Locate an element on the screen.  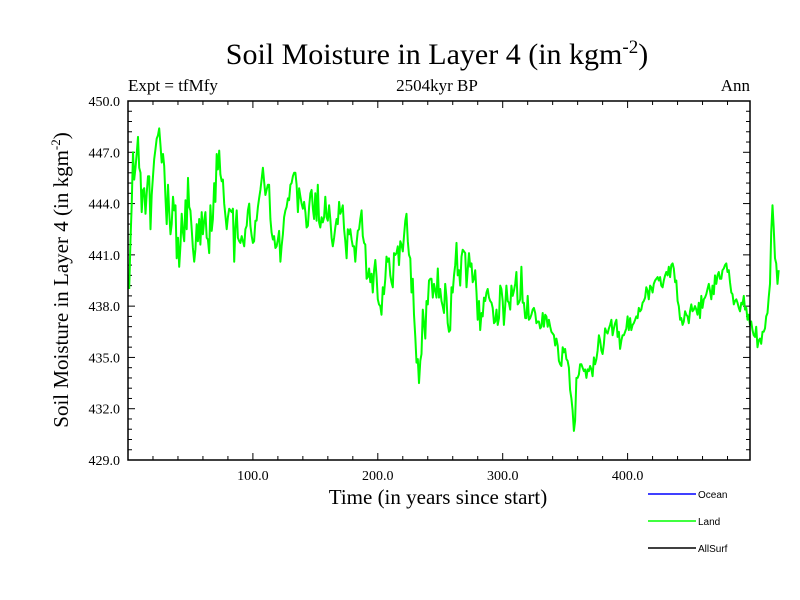
y-tick-label: 444.0 is located at coordinates (105, 205).